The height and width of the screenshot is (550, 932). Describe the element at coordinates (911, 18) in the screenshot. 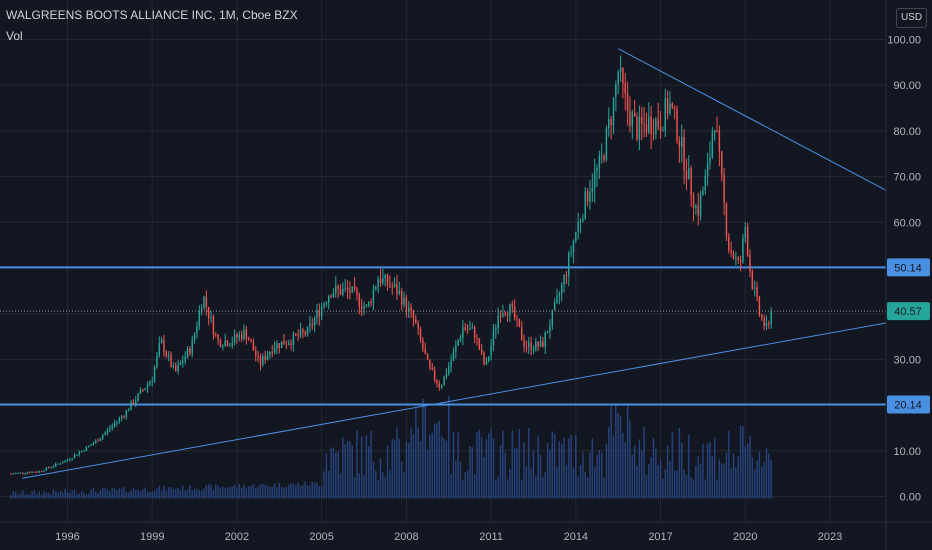

I see `currency-button: USD` at that location.